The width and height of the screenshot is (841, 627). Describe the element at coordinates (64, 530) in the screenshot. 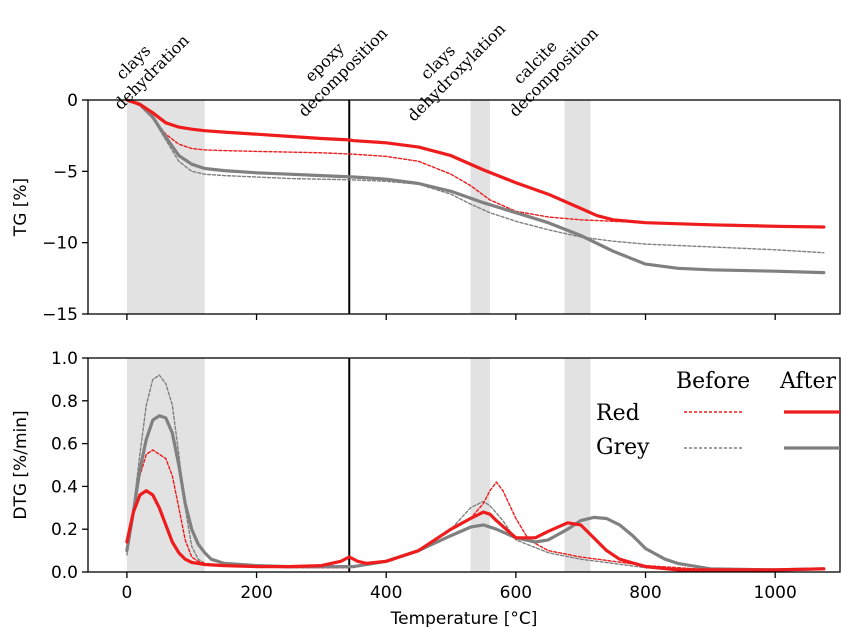

I see `y-tick-label-1-1: 0.2` at that location.